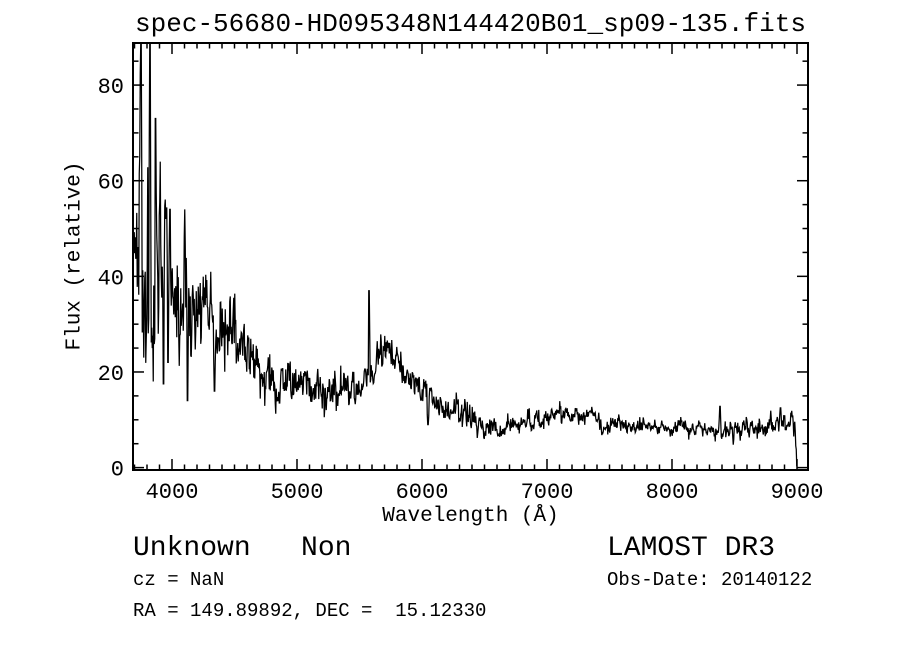 The image size is (900, 649). What do you see at coordinates (75, 256) in the screenshot?
I see `y-axis-label: Flux (relative)` at bounding box center [75, 256].